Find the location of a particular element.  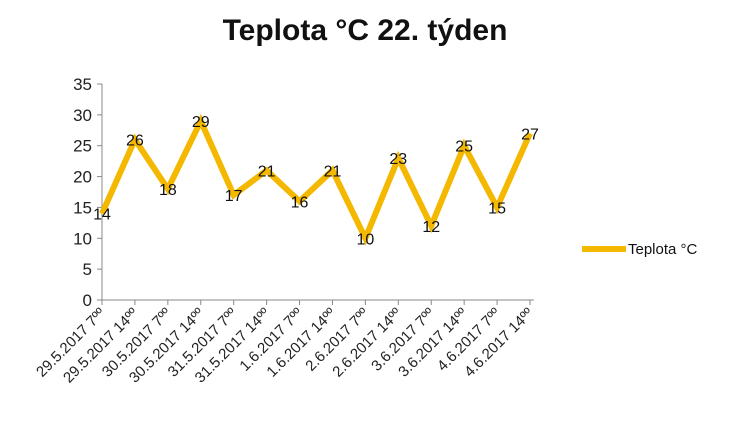

y-tick-label: 35 is located at coordinates (82, 84).